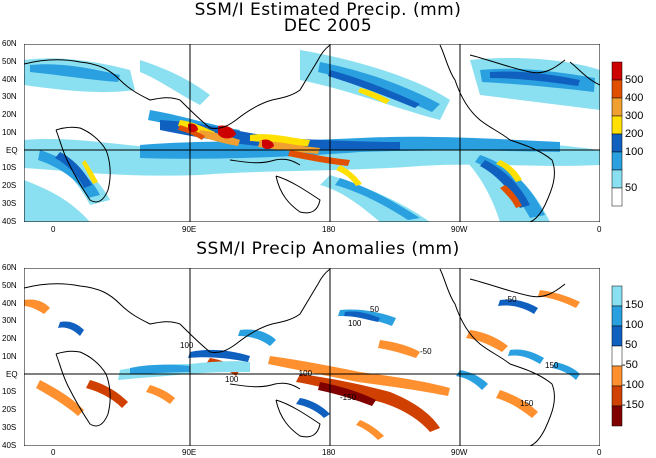 The height and width of the screenshot is (458, 656). I want to click on colorbar-label: -50, so click(630, 365).